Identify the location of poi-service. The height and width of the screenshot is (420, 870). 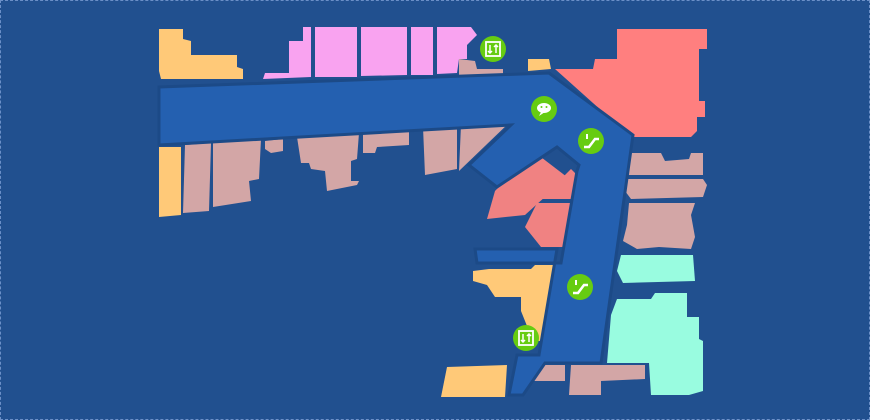
(544, 109).